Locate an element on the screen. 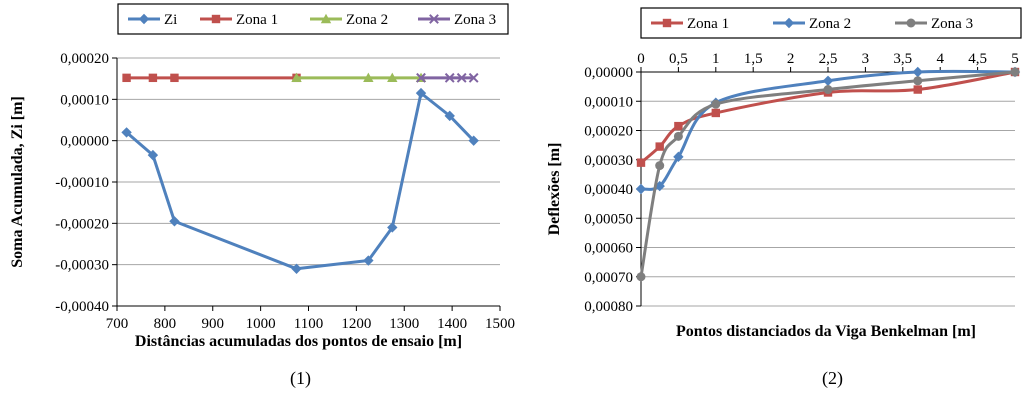 The image size is (1031, 396). legend-box is located at coordinates (831, 23).